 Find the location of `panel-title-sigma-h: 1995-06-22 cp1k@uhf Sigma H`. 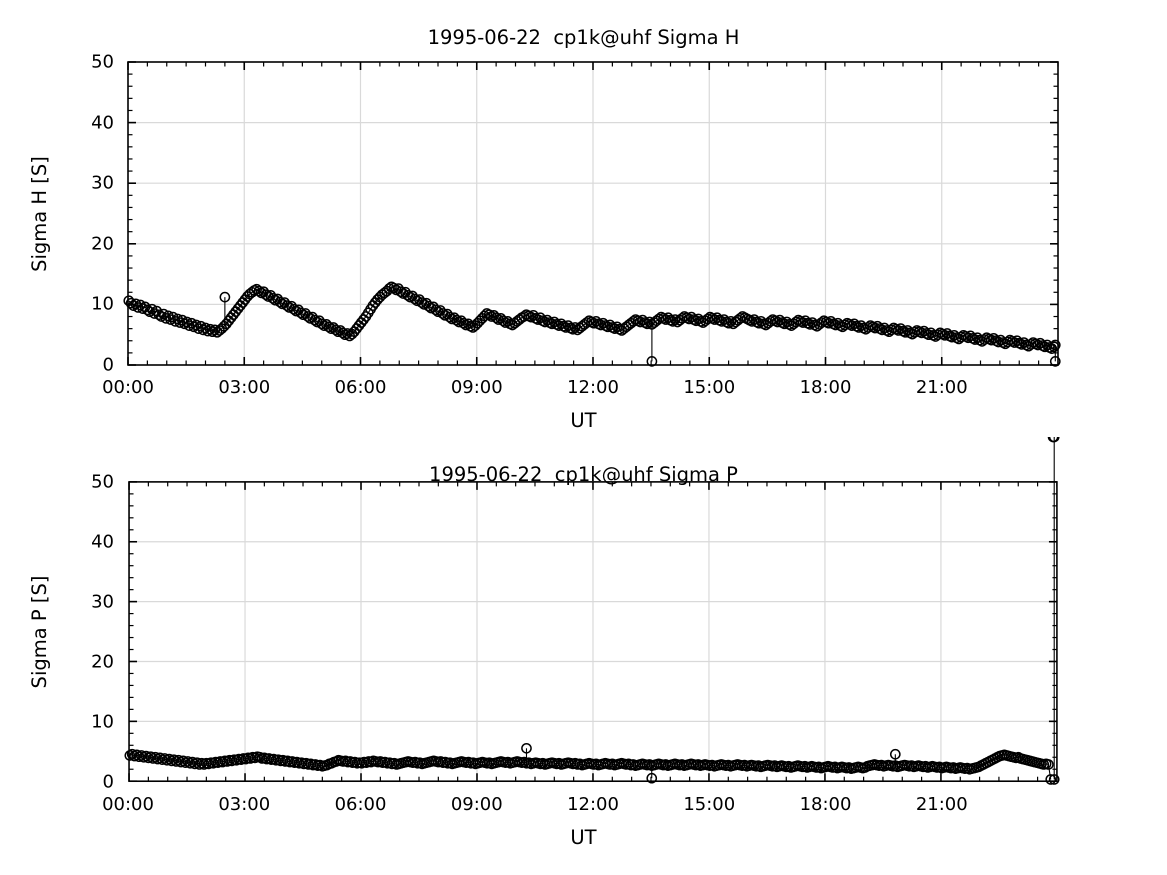

panel-title-sigma-h: 1995-06-22 cp1k@uhf Sigma H is located at coordinates (583, 37).